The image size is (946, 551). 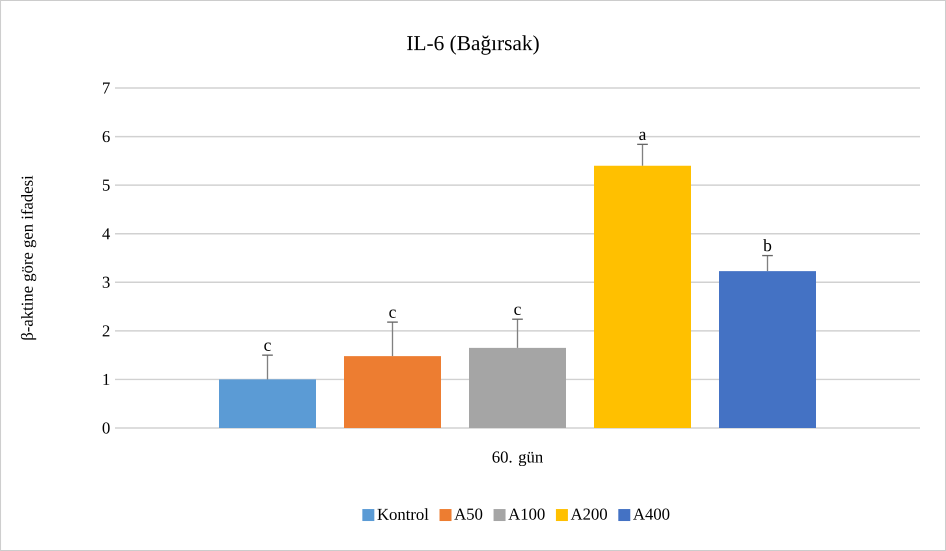 What do you see at coordinates (106, 234) in the screenshot?
I see `y-tick-label: 4` at bounding box center [106, 234].